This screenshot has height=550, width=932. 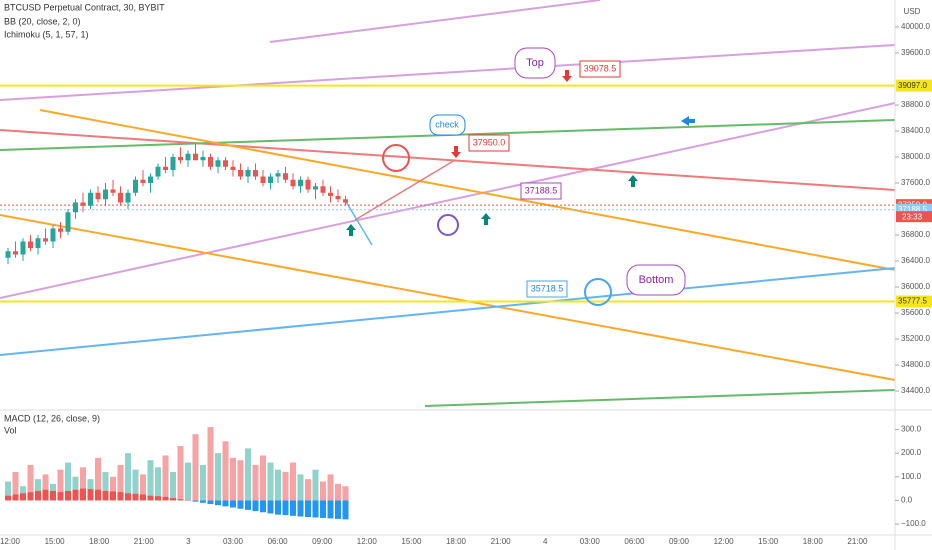 What do you see at coordinates (915, 130) in the screenshot?
I see `price-tick-label: 38400.0` at bounding box center [915, 130].